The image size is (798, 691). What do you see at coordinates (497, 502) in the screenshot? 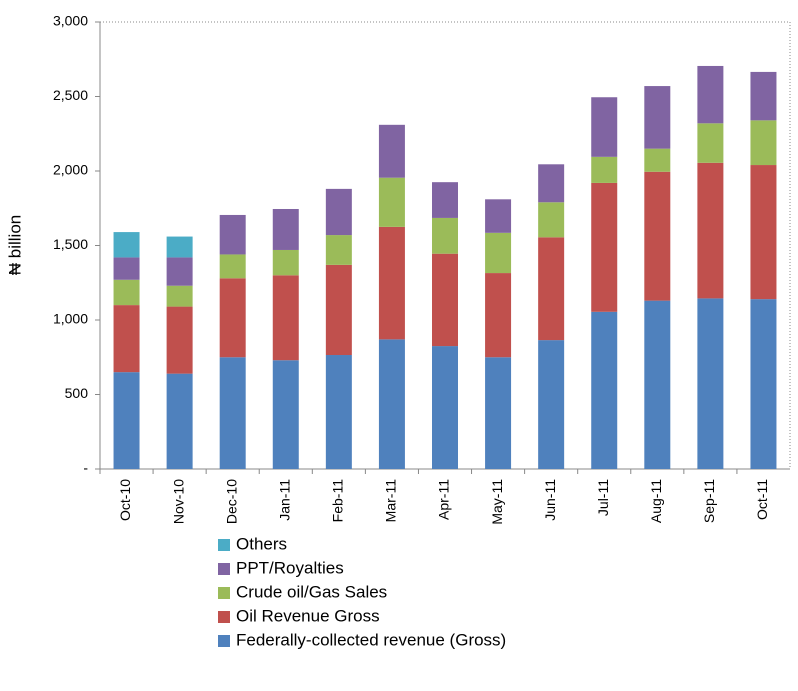
I see `x-tick-label: May-11` at bounding box center [497, 502].